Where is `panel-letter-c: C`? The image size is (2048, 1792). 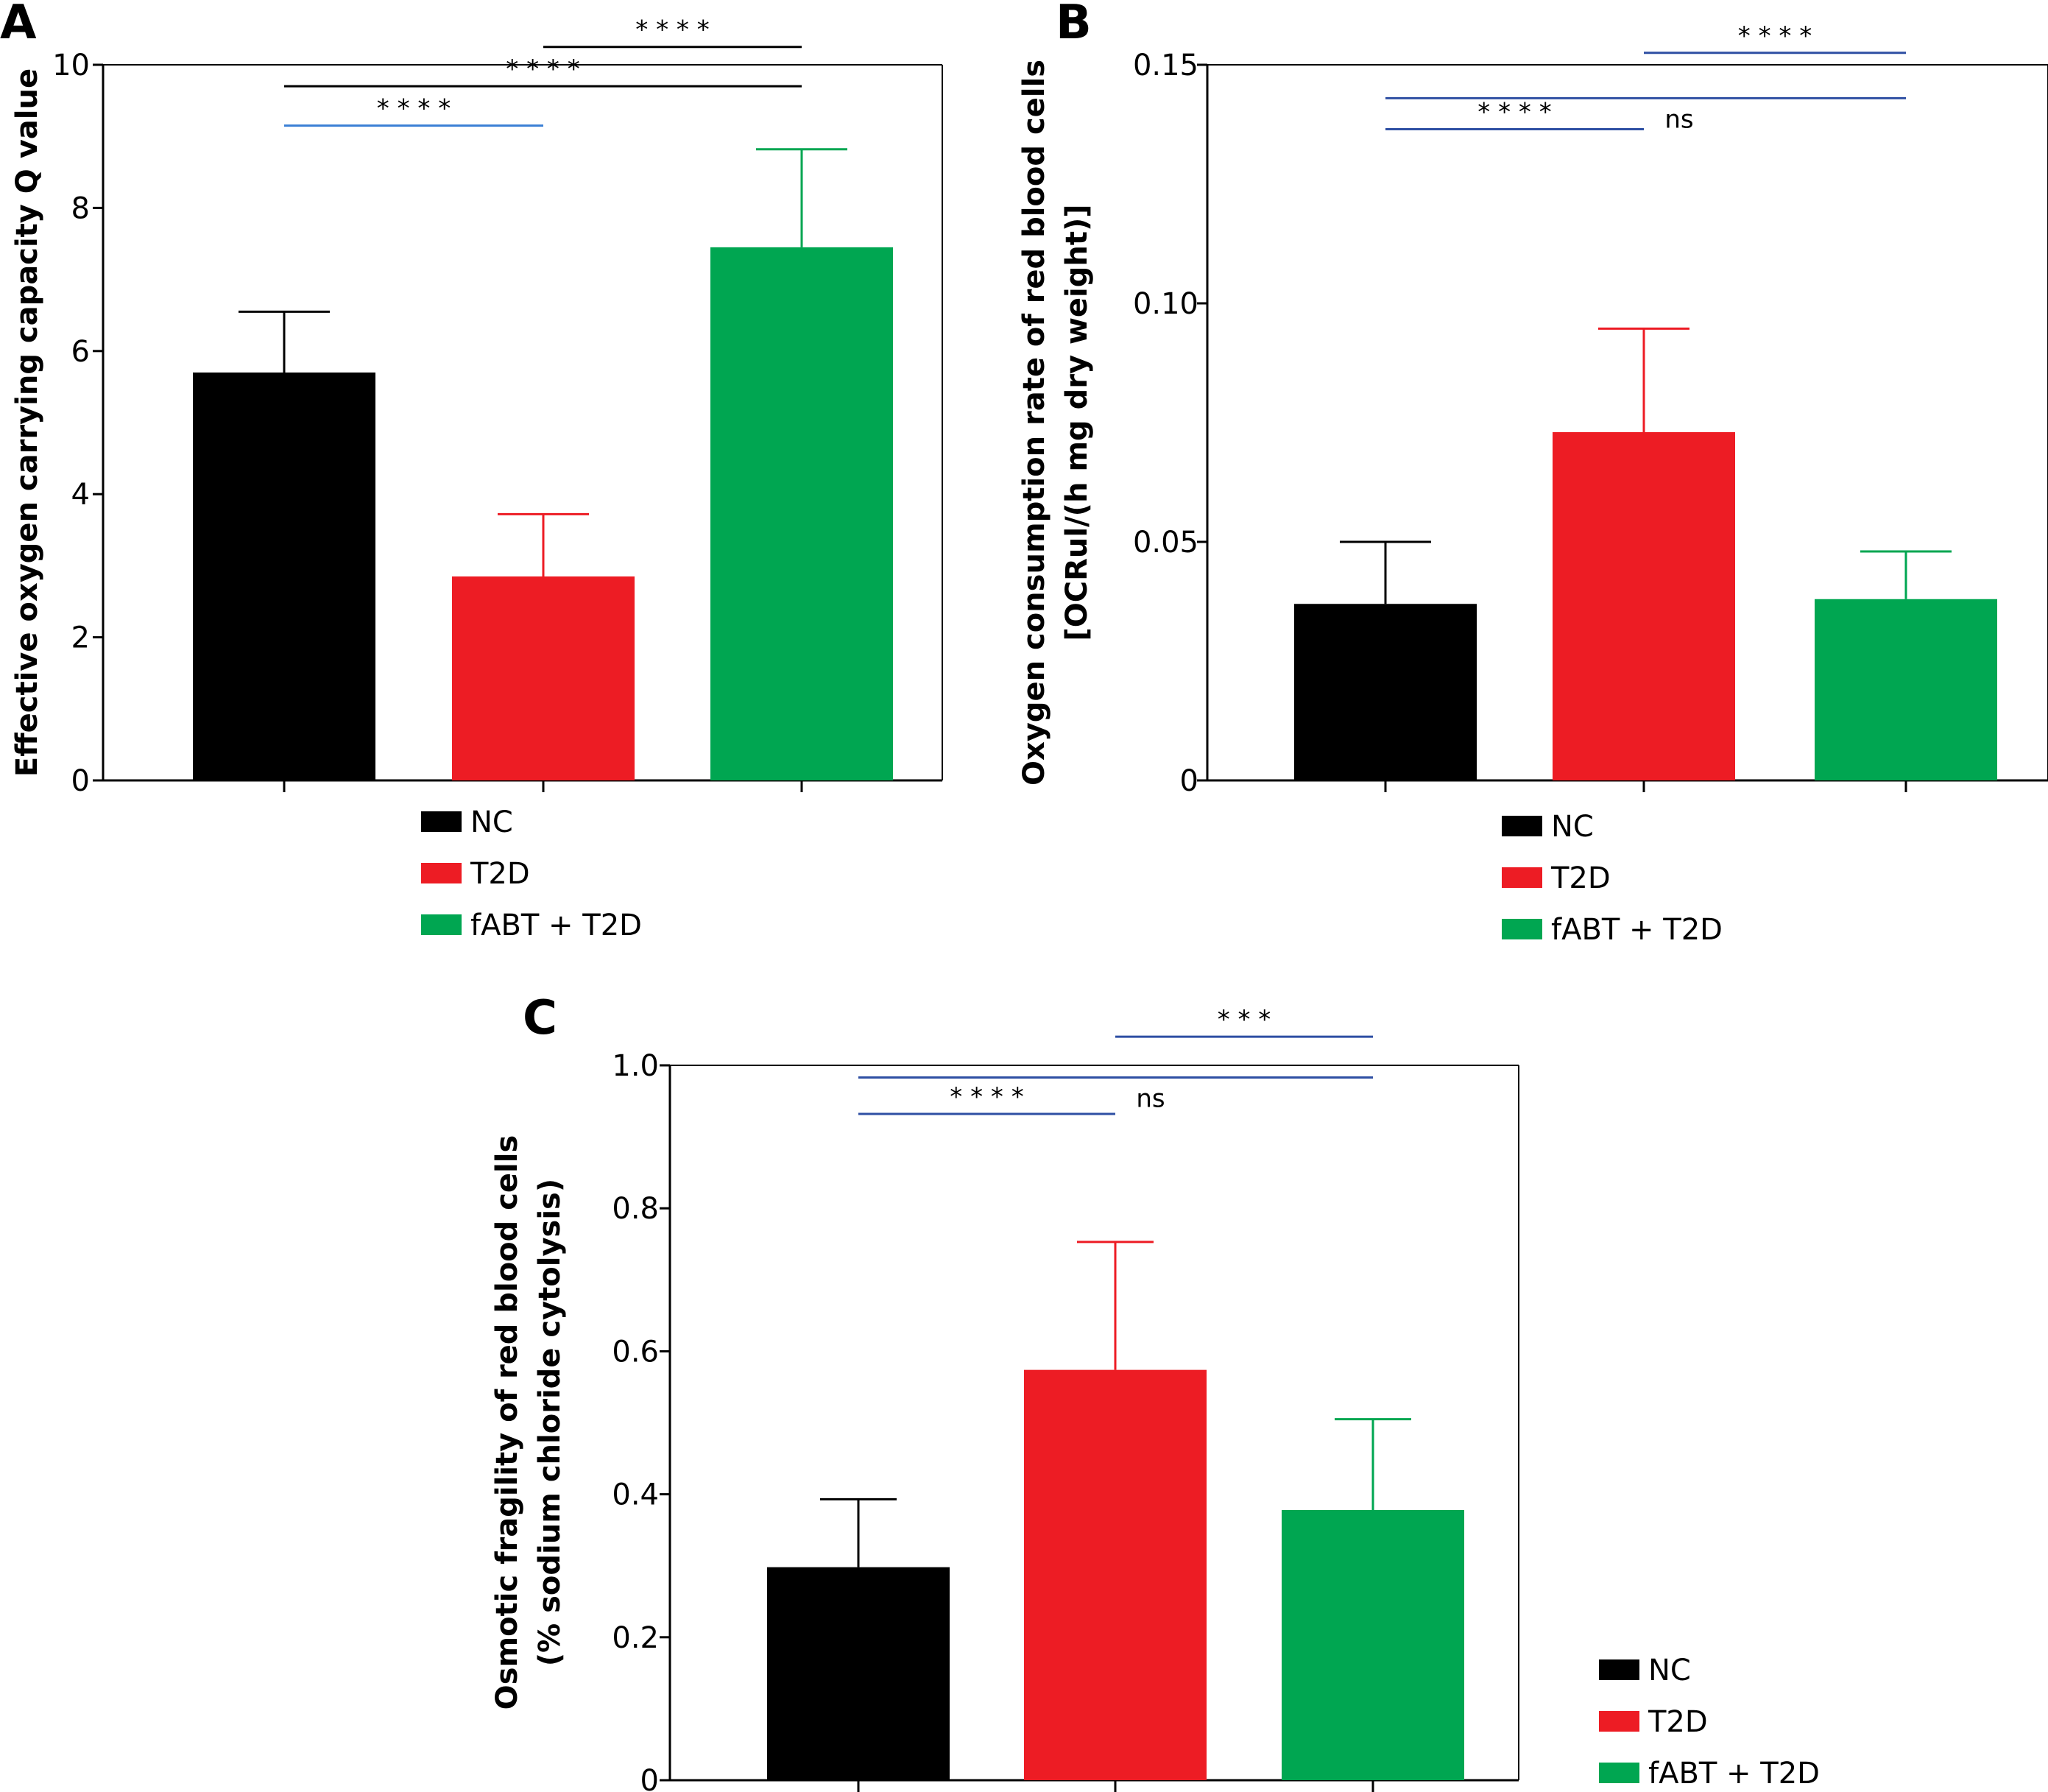 panel-letter-c: C is located at coordinates (540, 1018).